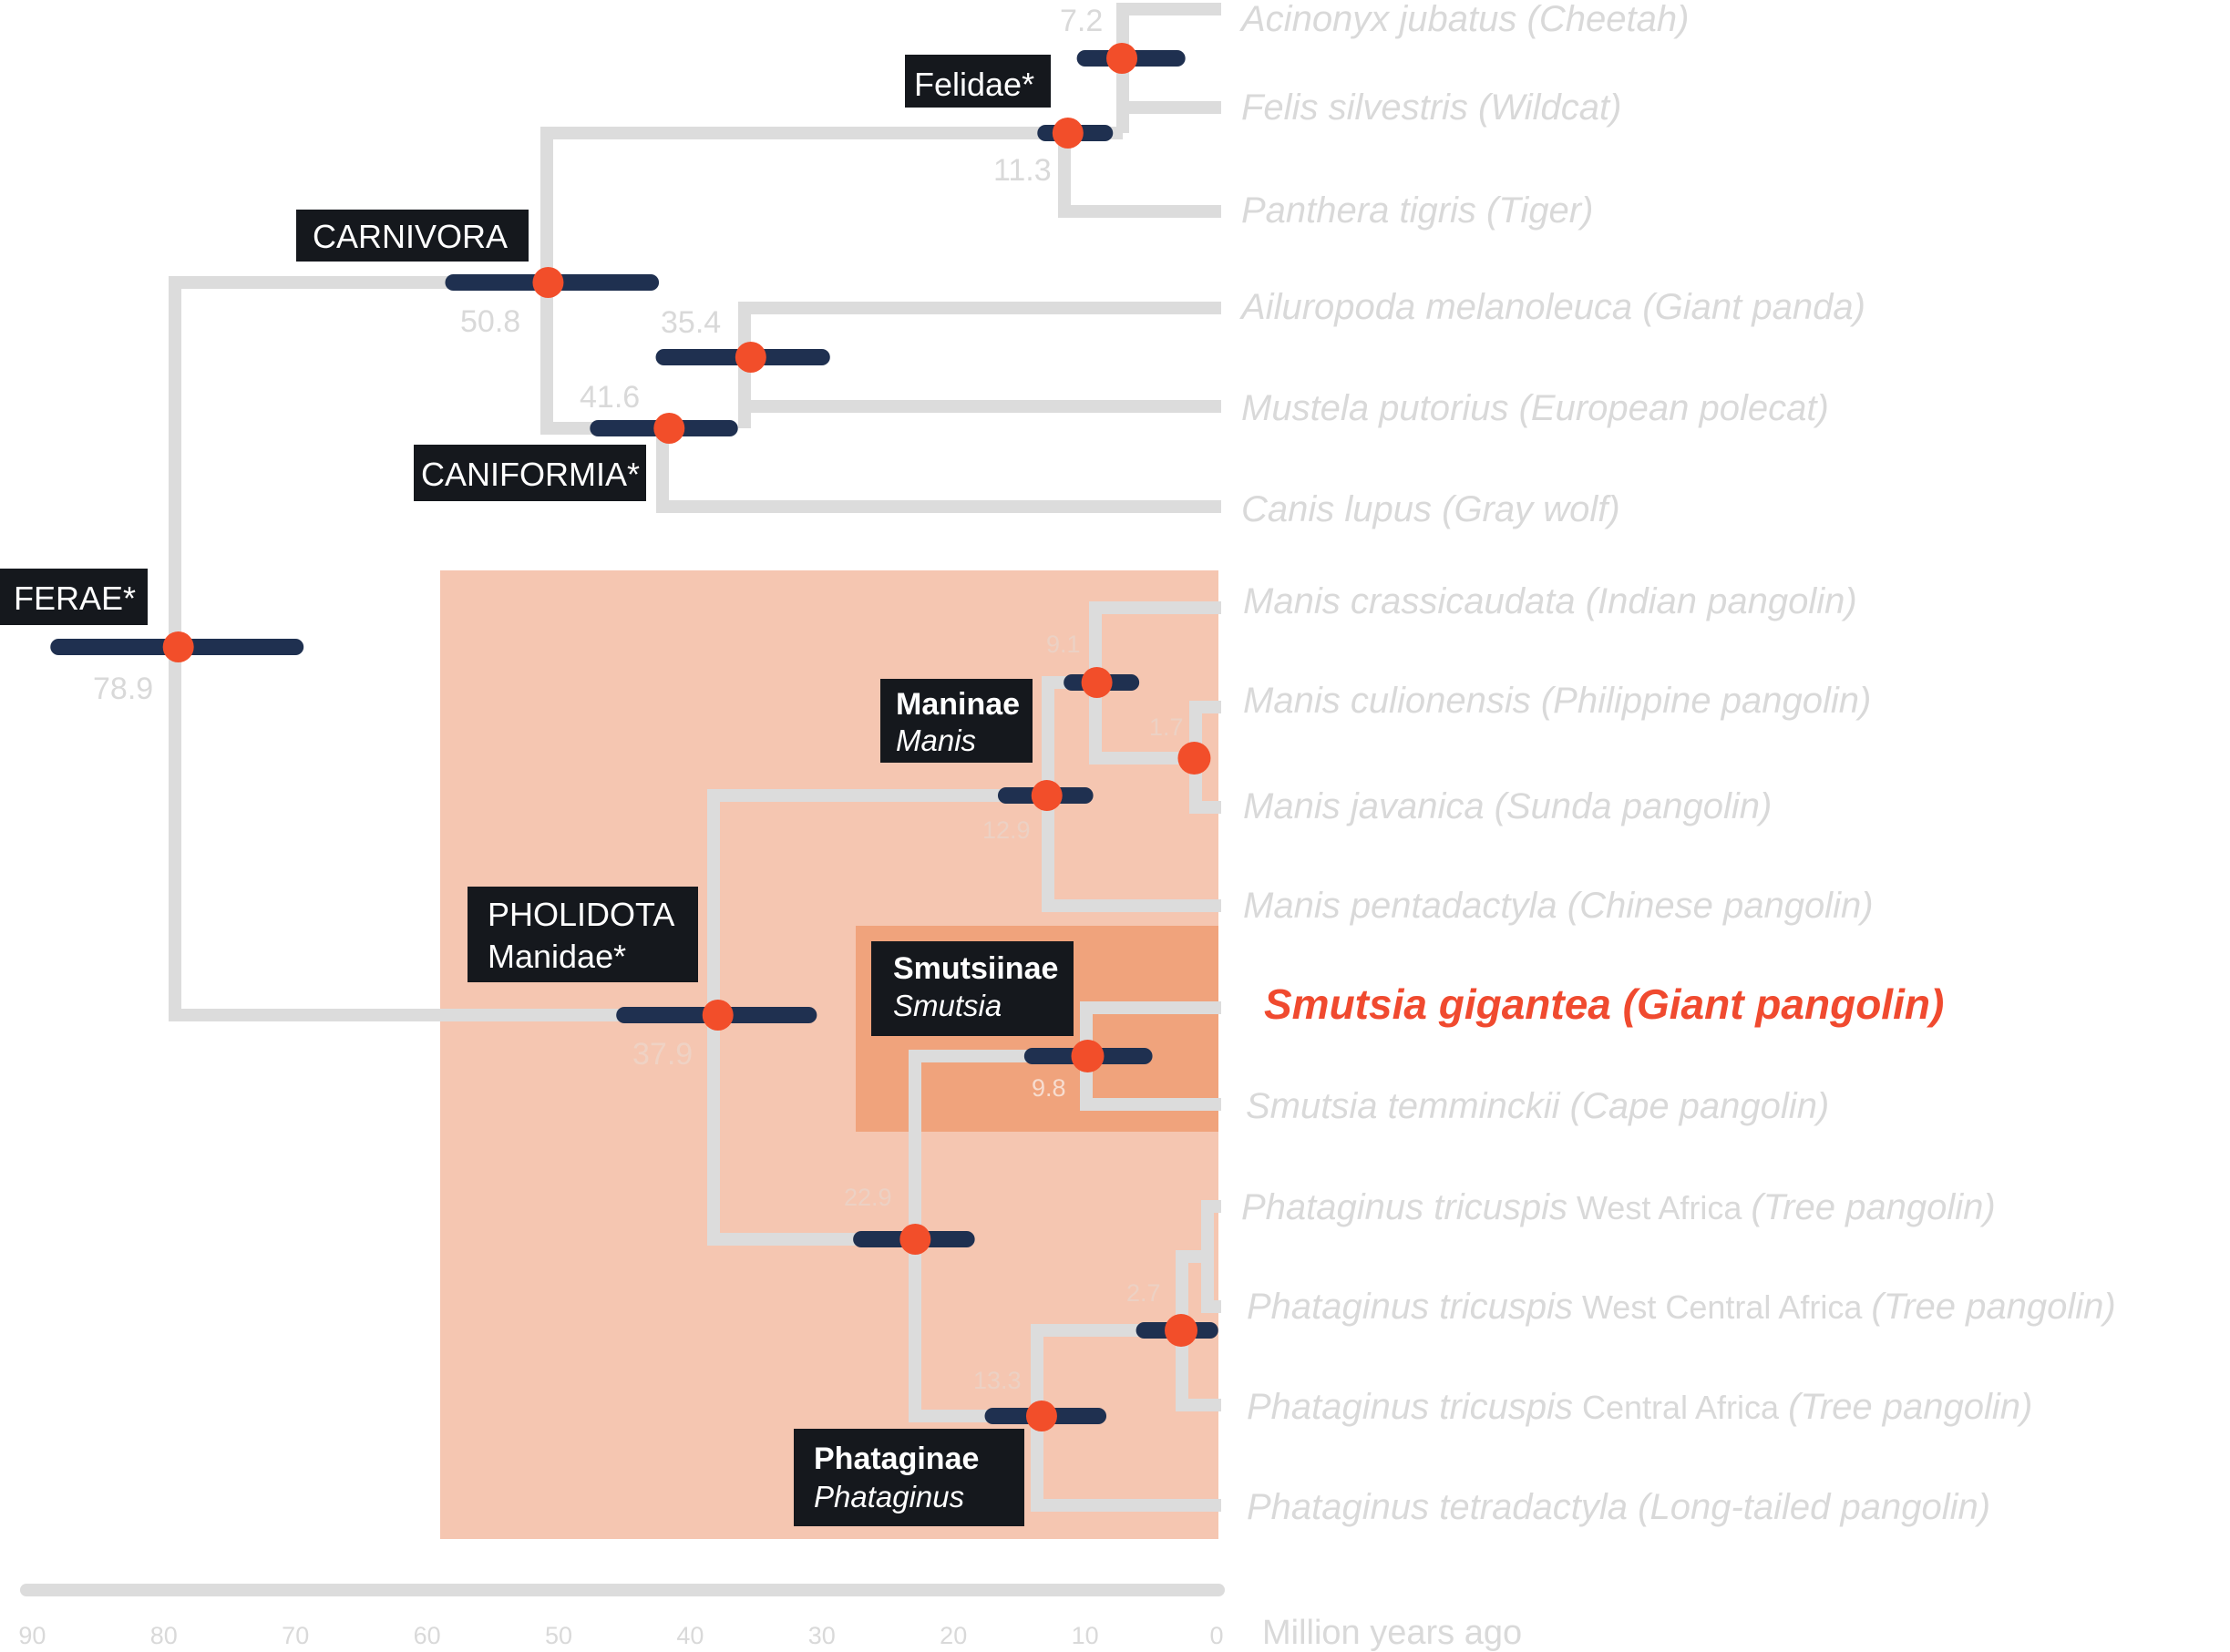 The height and width of the screenshot is (1652, 2230). Describe the element at coordinates (691, 322) in the screenshot. I see `node-age-panda-polecat: 35.4` at that location.